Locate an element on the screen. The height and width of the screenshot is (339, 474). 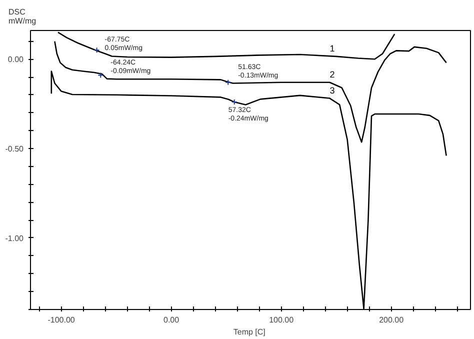
x-axis-title: Temp [C] is located at coordinates (249, 332).